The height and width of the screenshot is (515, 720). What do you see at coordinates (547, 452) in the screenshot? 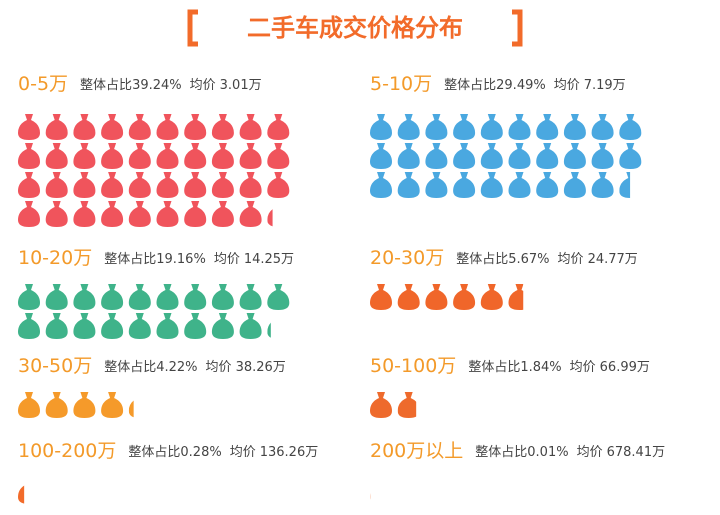
I see `share-label: 0.01%` at bounding box center [547, 452].